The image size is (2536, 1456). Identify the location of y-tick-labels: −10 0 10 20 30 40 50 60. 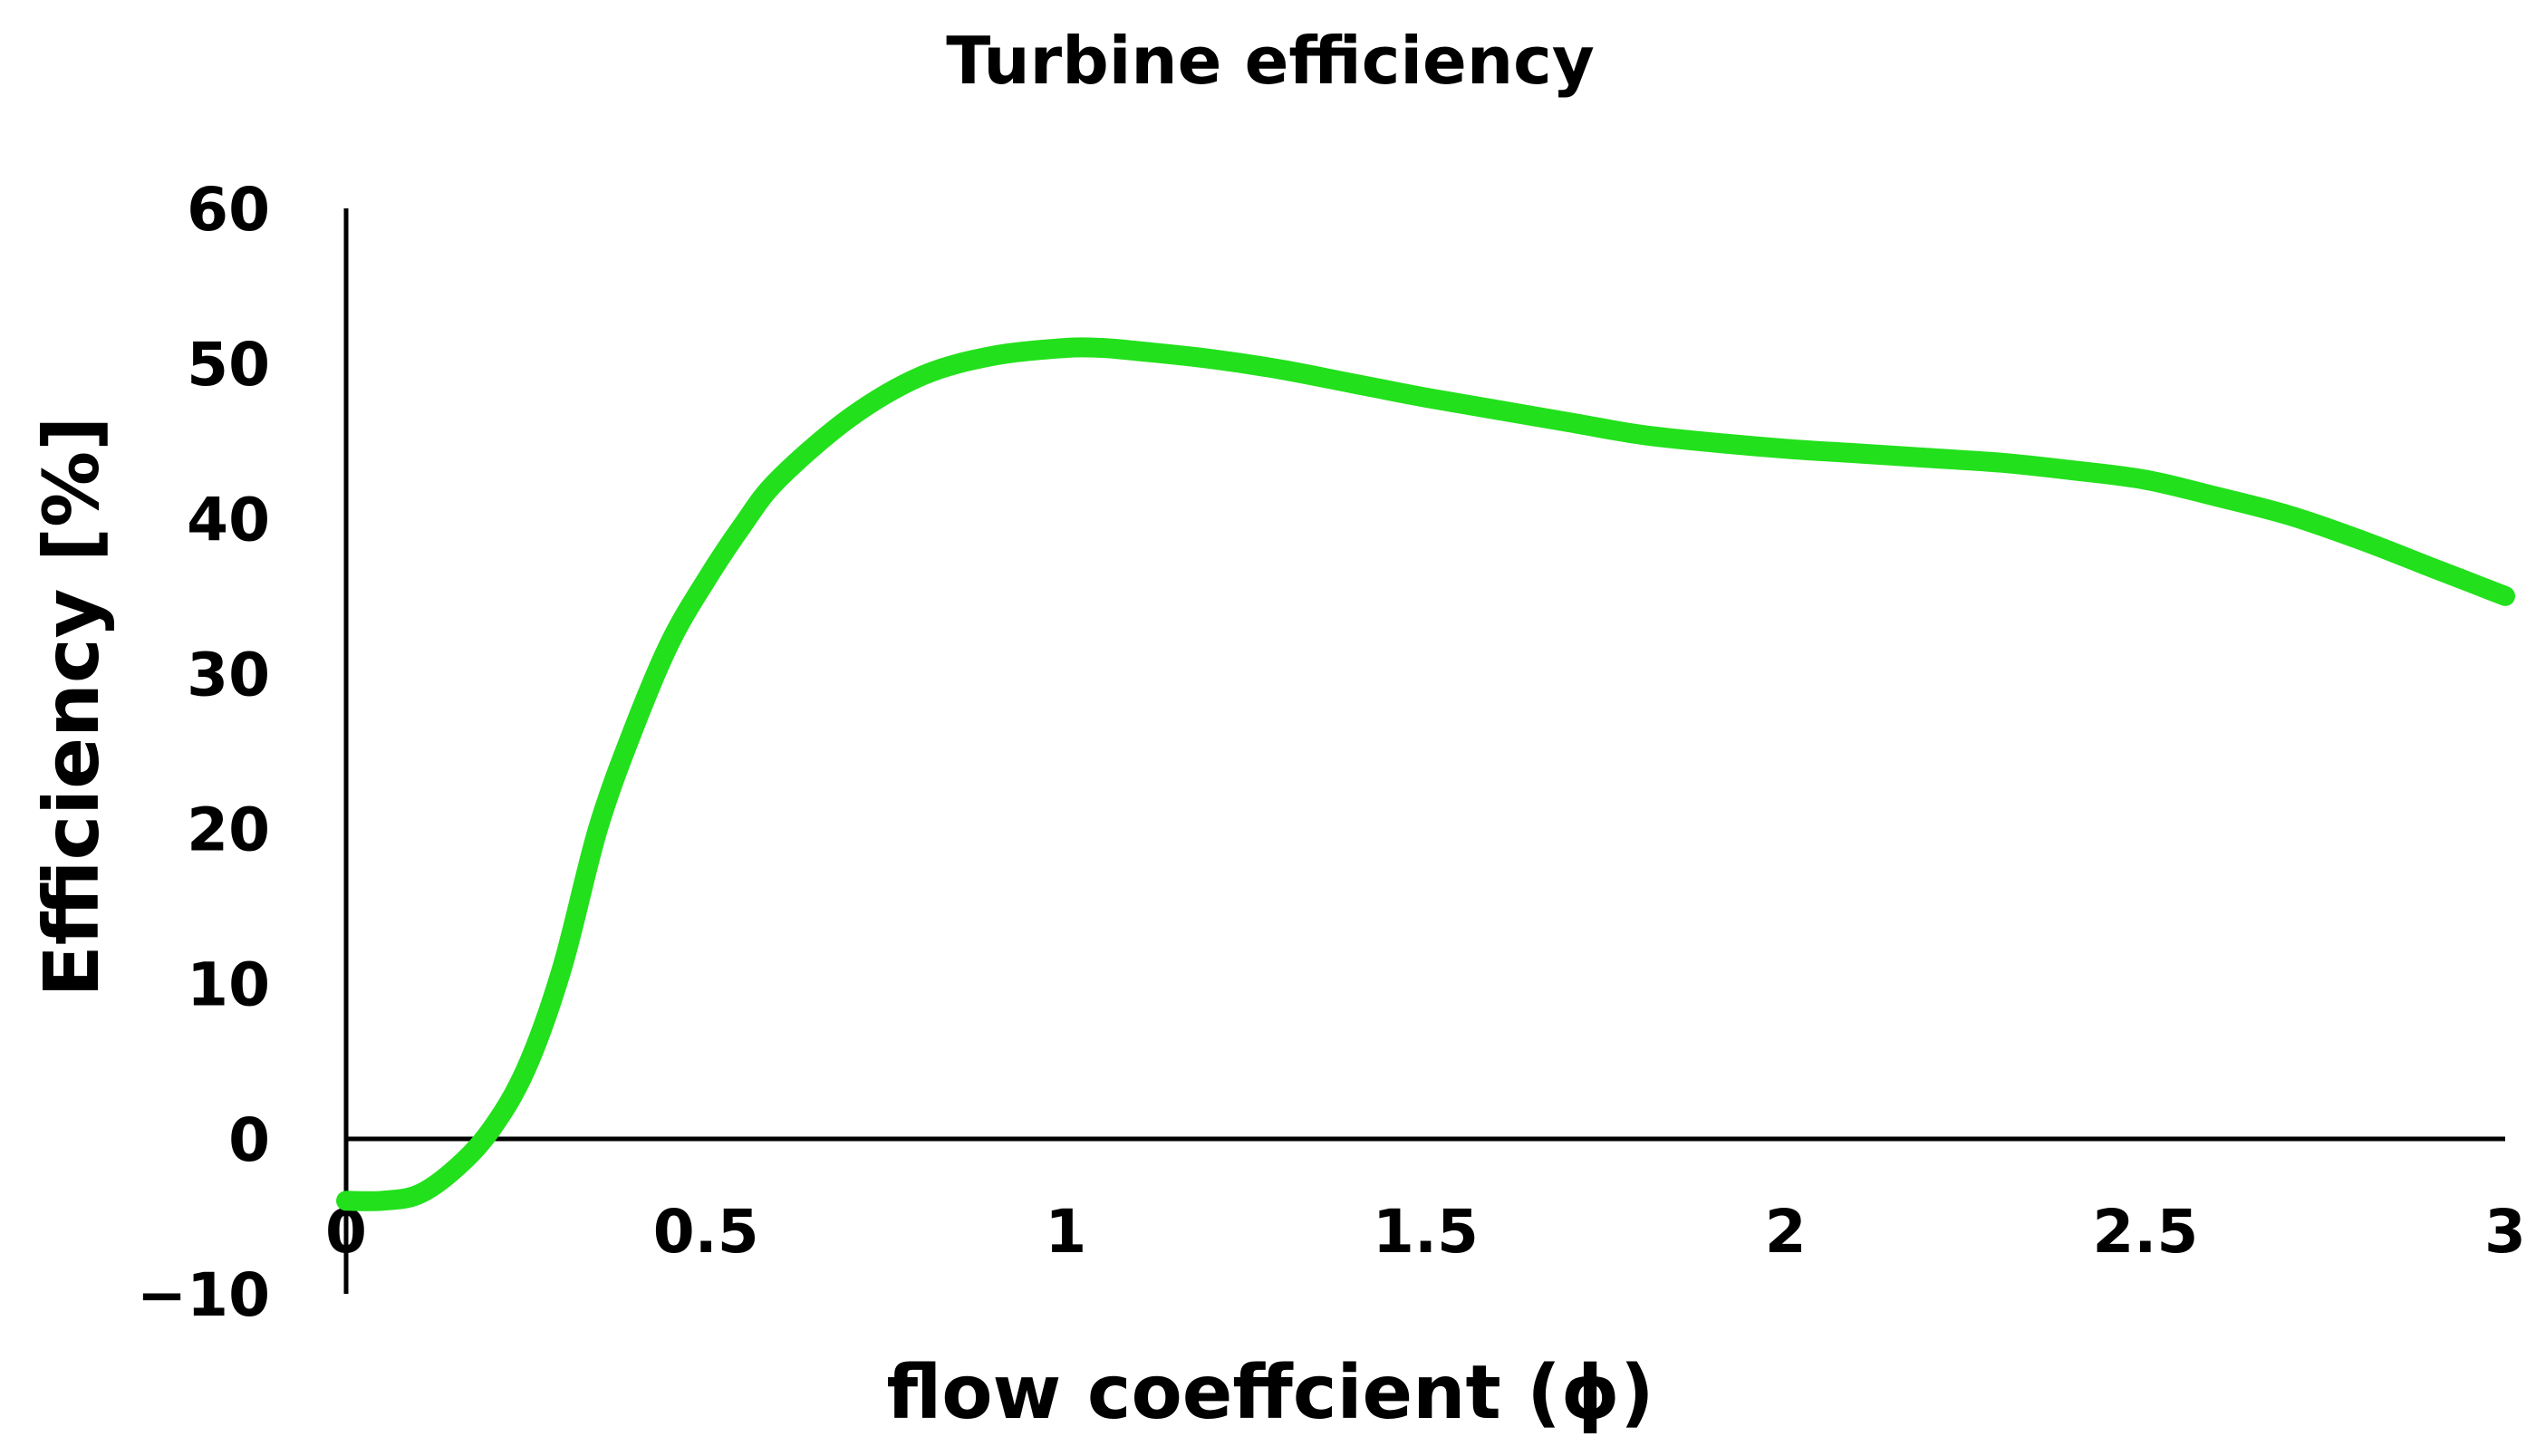
(203, 752).